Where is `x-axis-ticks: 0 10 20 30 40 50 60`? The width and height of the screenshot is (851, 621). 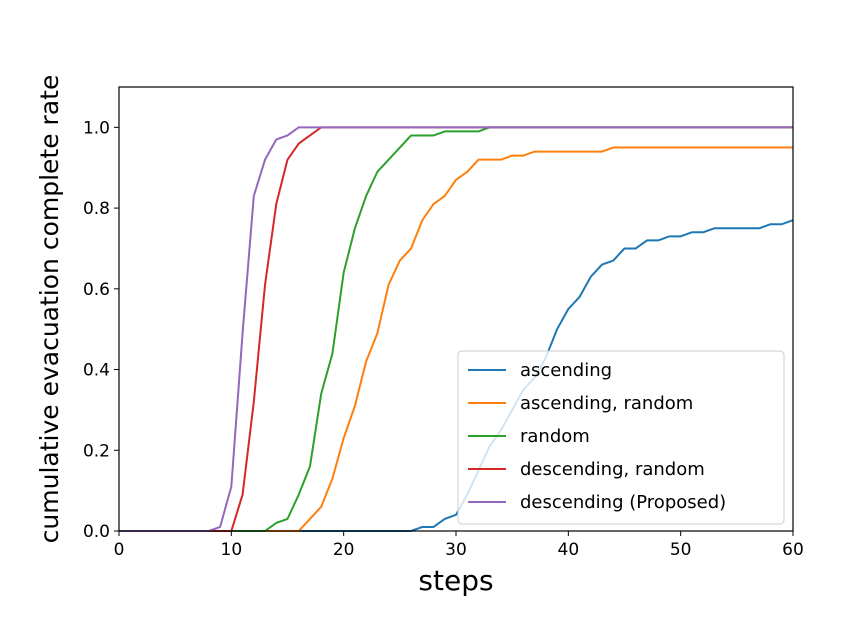 x-axis-ticks: 0 10 20 30 40 50 60 is located at coordinates (459, 545).